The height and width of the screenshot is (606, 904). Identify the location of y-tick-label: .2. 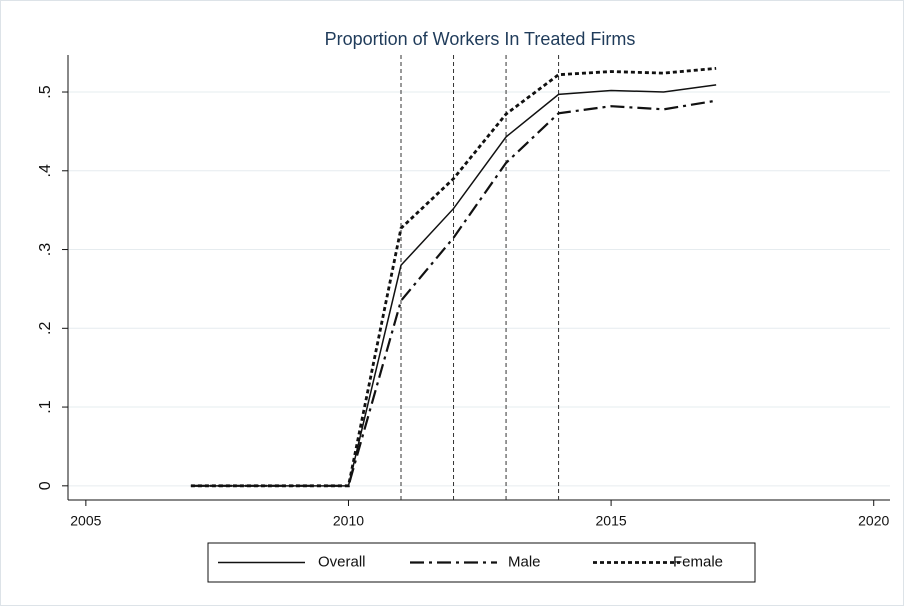
(45, 328).